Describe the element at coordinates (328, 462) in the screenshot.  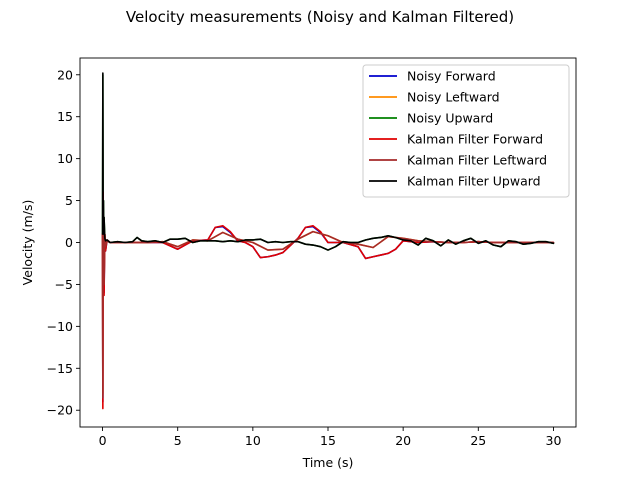
I see `x-axis-label: Time (s)` at that location.